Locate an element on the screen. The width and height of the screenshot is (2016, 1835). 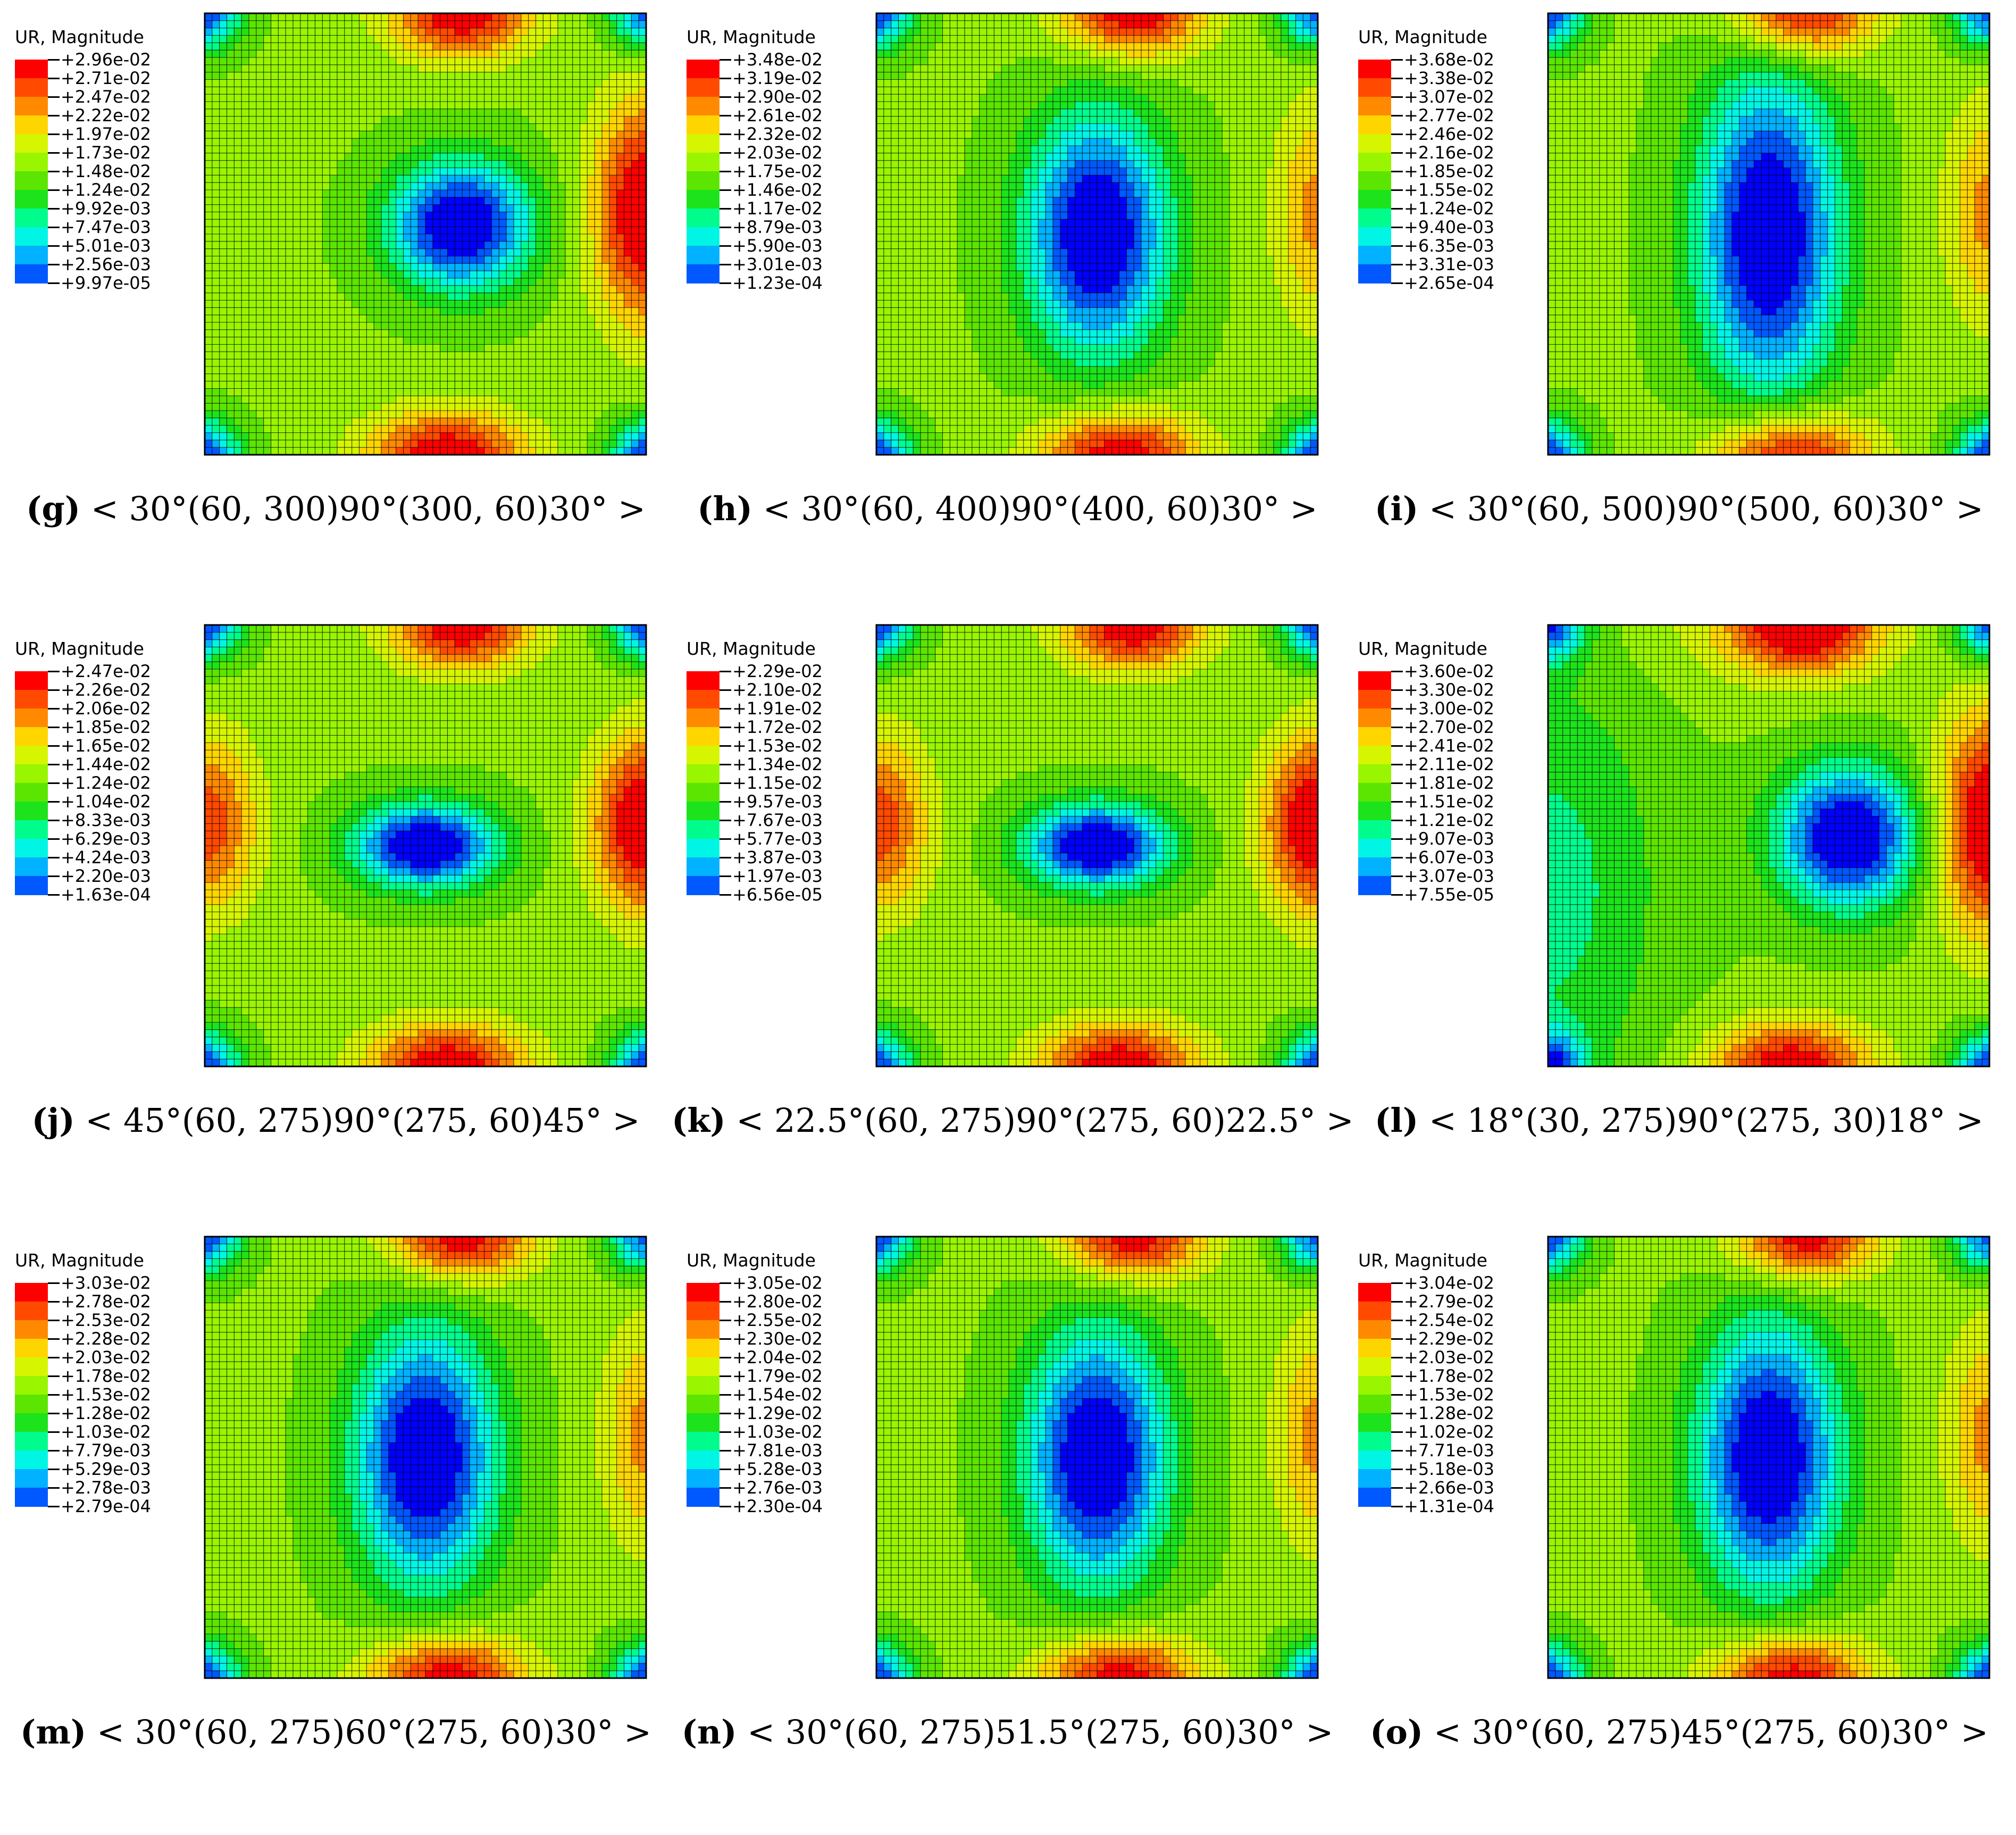
legend-label: +1.55e-02 is located at coordinates (1449, 189).